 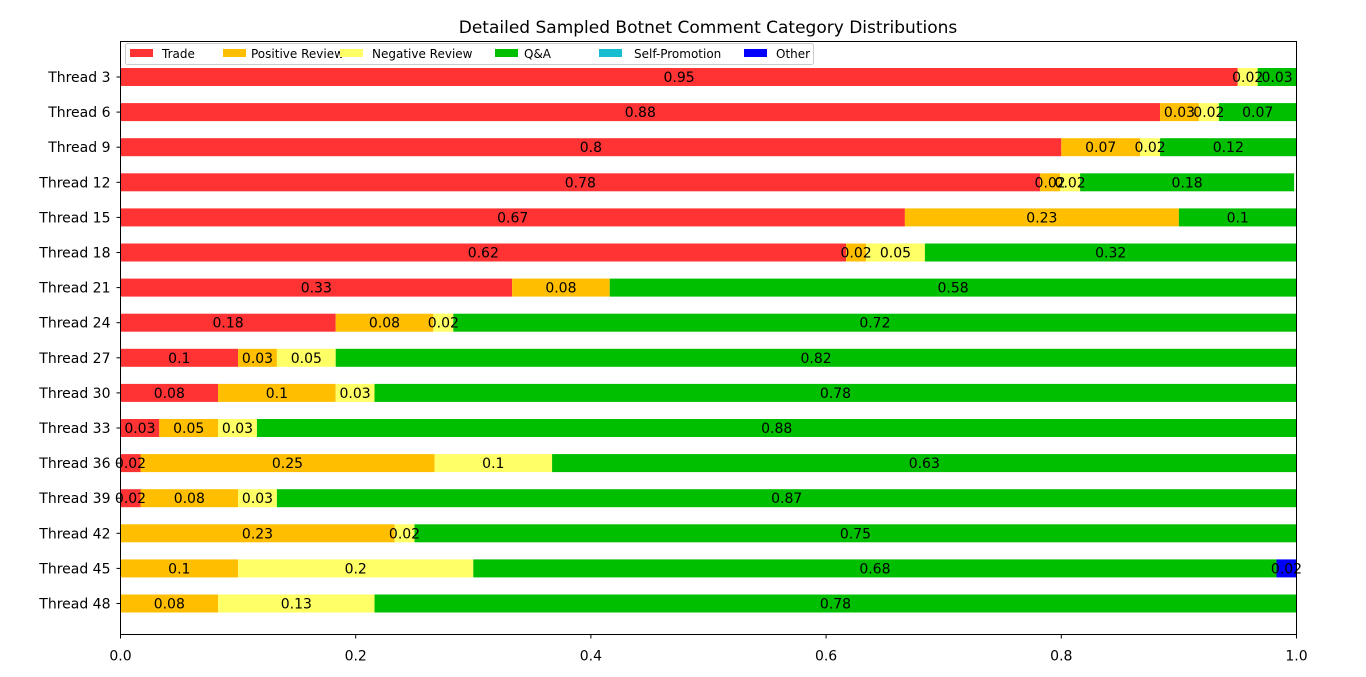 I want to click on bar-value-label: 0.8, so click(x=591, y=148).